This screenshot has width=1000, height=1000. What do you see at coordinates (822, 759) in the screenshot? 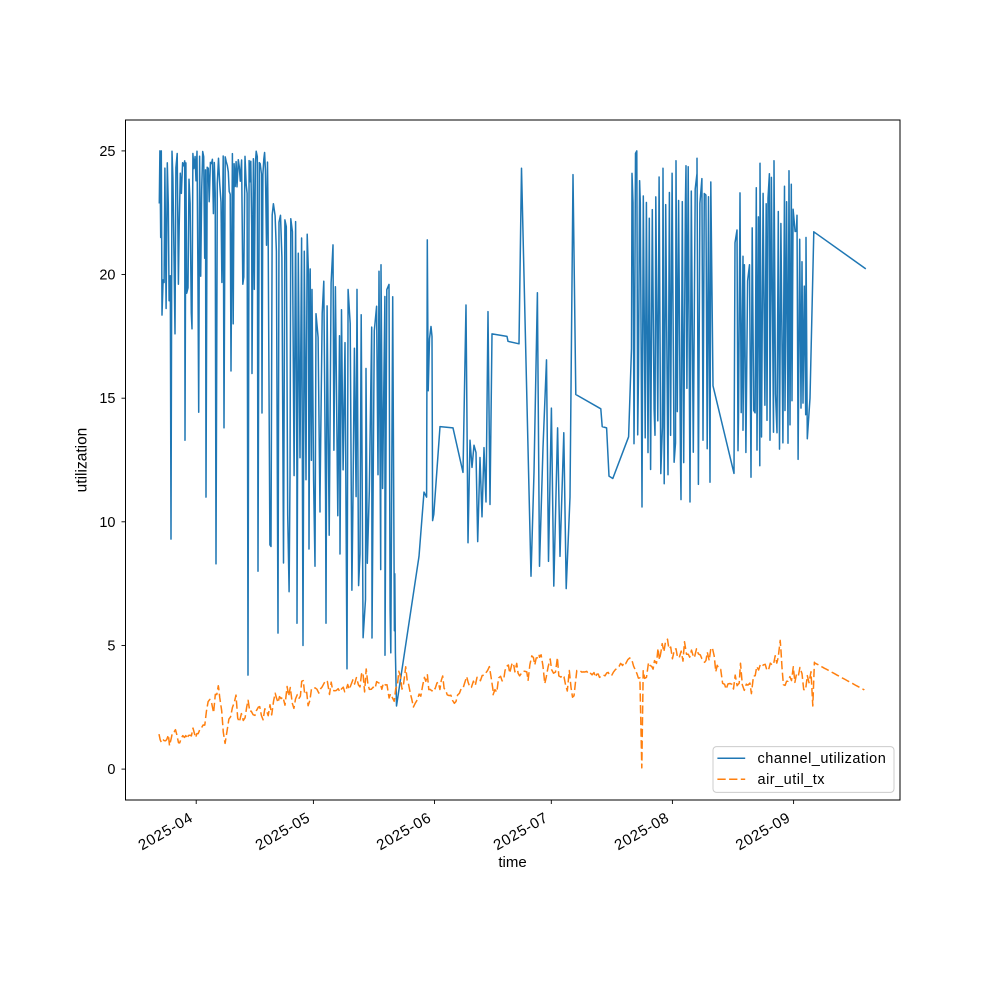
I see `svg-text: channel_utilization` at bounding box center [822, 759].